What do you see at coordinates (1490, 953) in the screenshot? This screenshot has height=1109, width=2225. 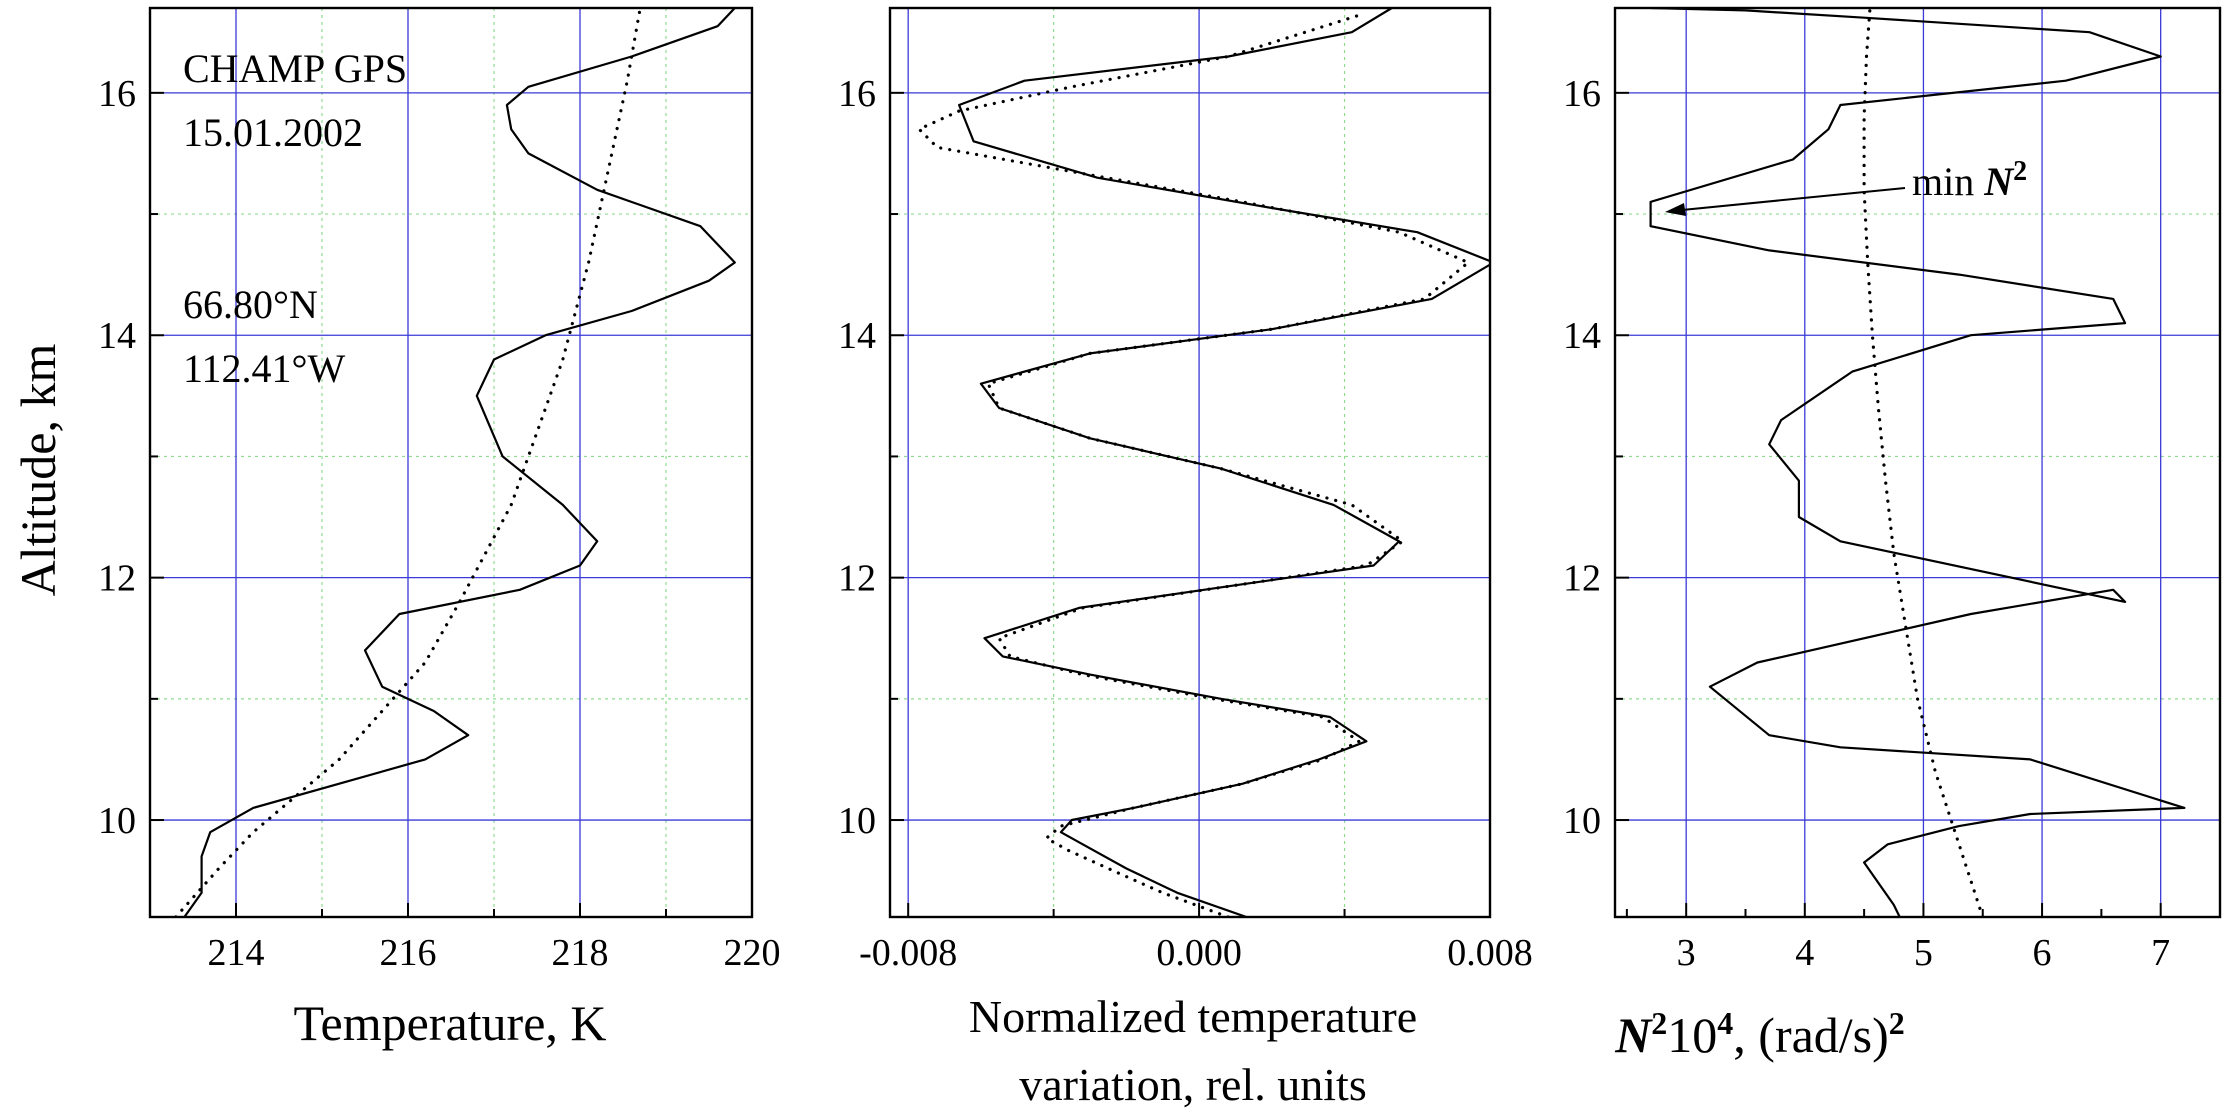 I see `x-tick-label-0-008: 0.008` at bounding box center [1490, 953].